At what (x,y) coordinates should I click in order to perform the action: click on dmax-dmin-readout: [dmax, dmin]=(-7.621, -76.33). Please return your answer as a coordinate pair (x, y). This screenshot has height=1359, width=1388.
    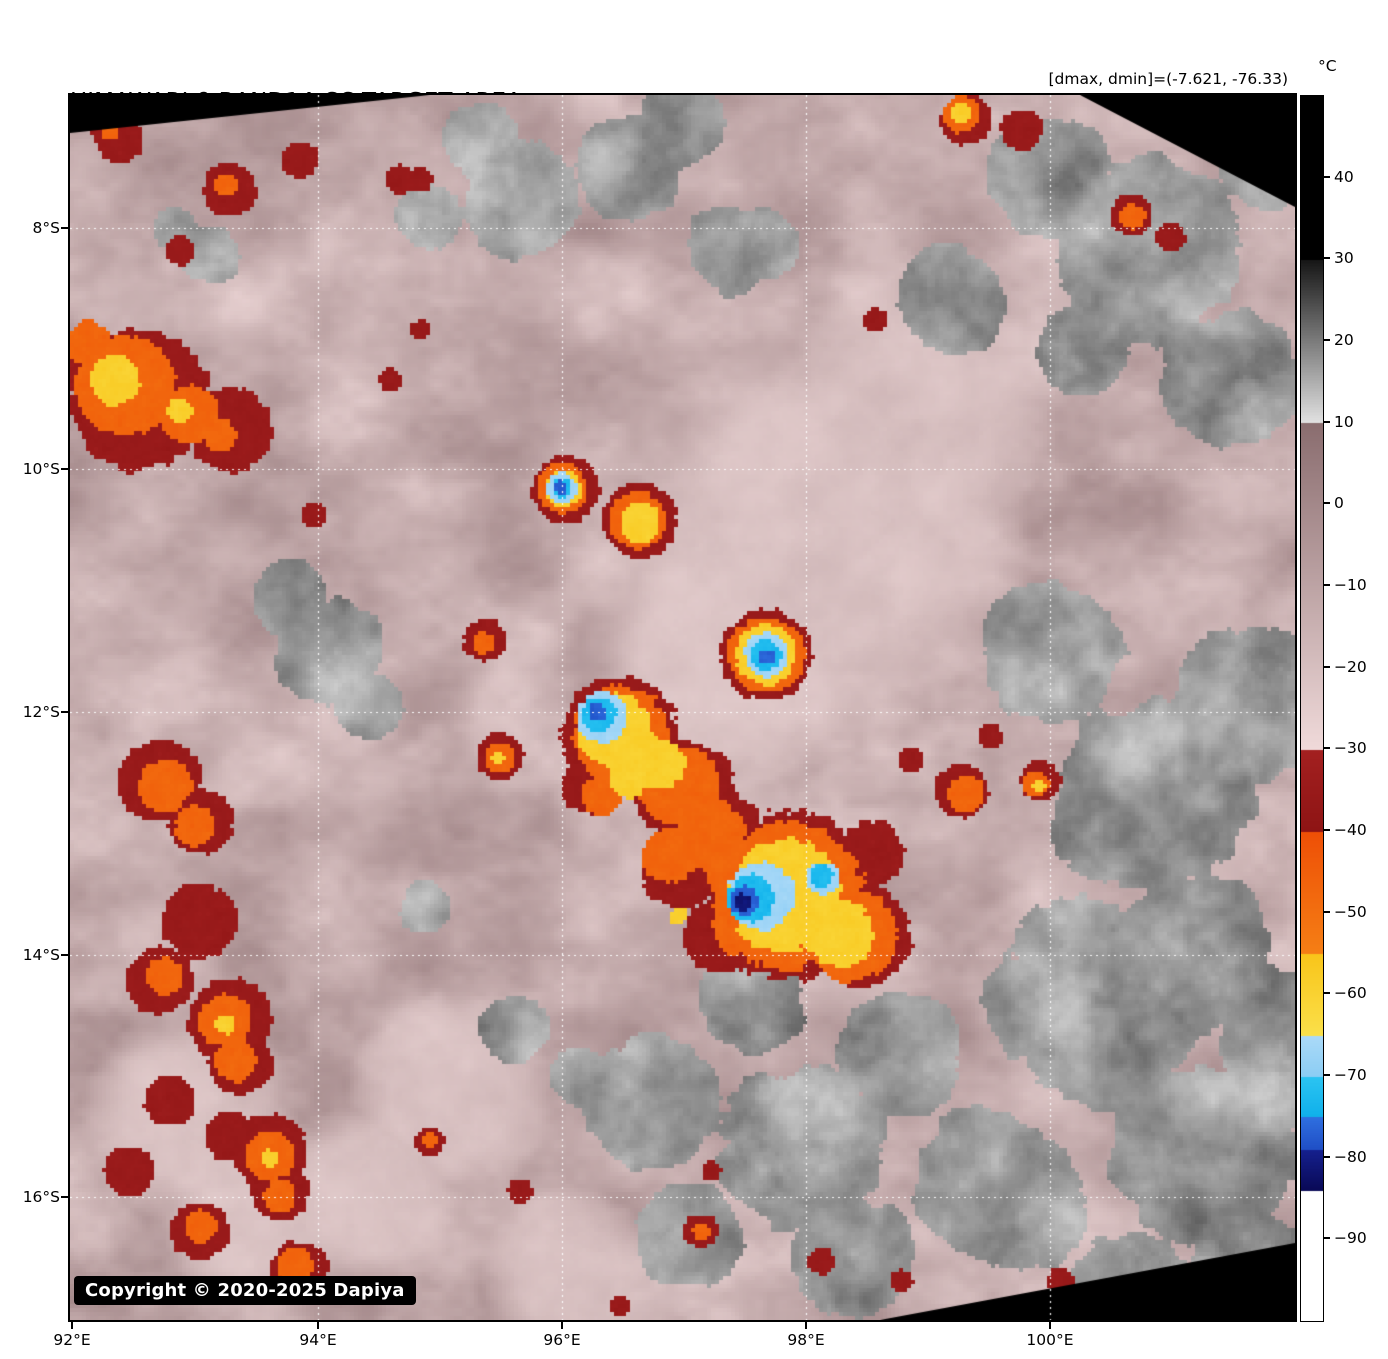
    Looking at the image, I should click on (1168, 79).